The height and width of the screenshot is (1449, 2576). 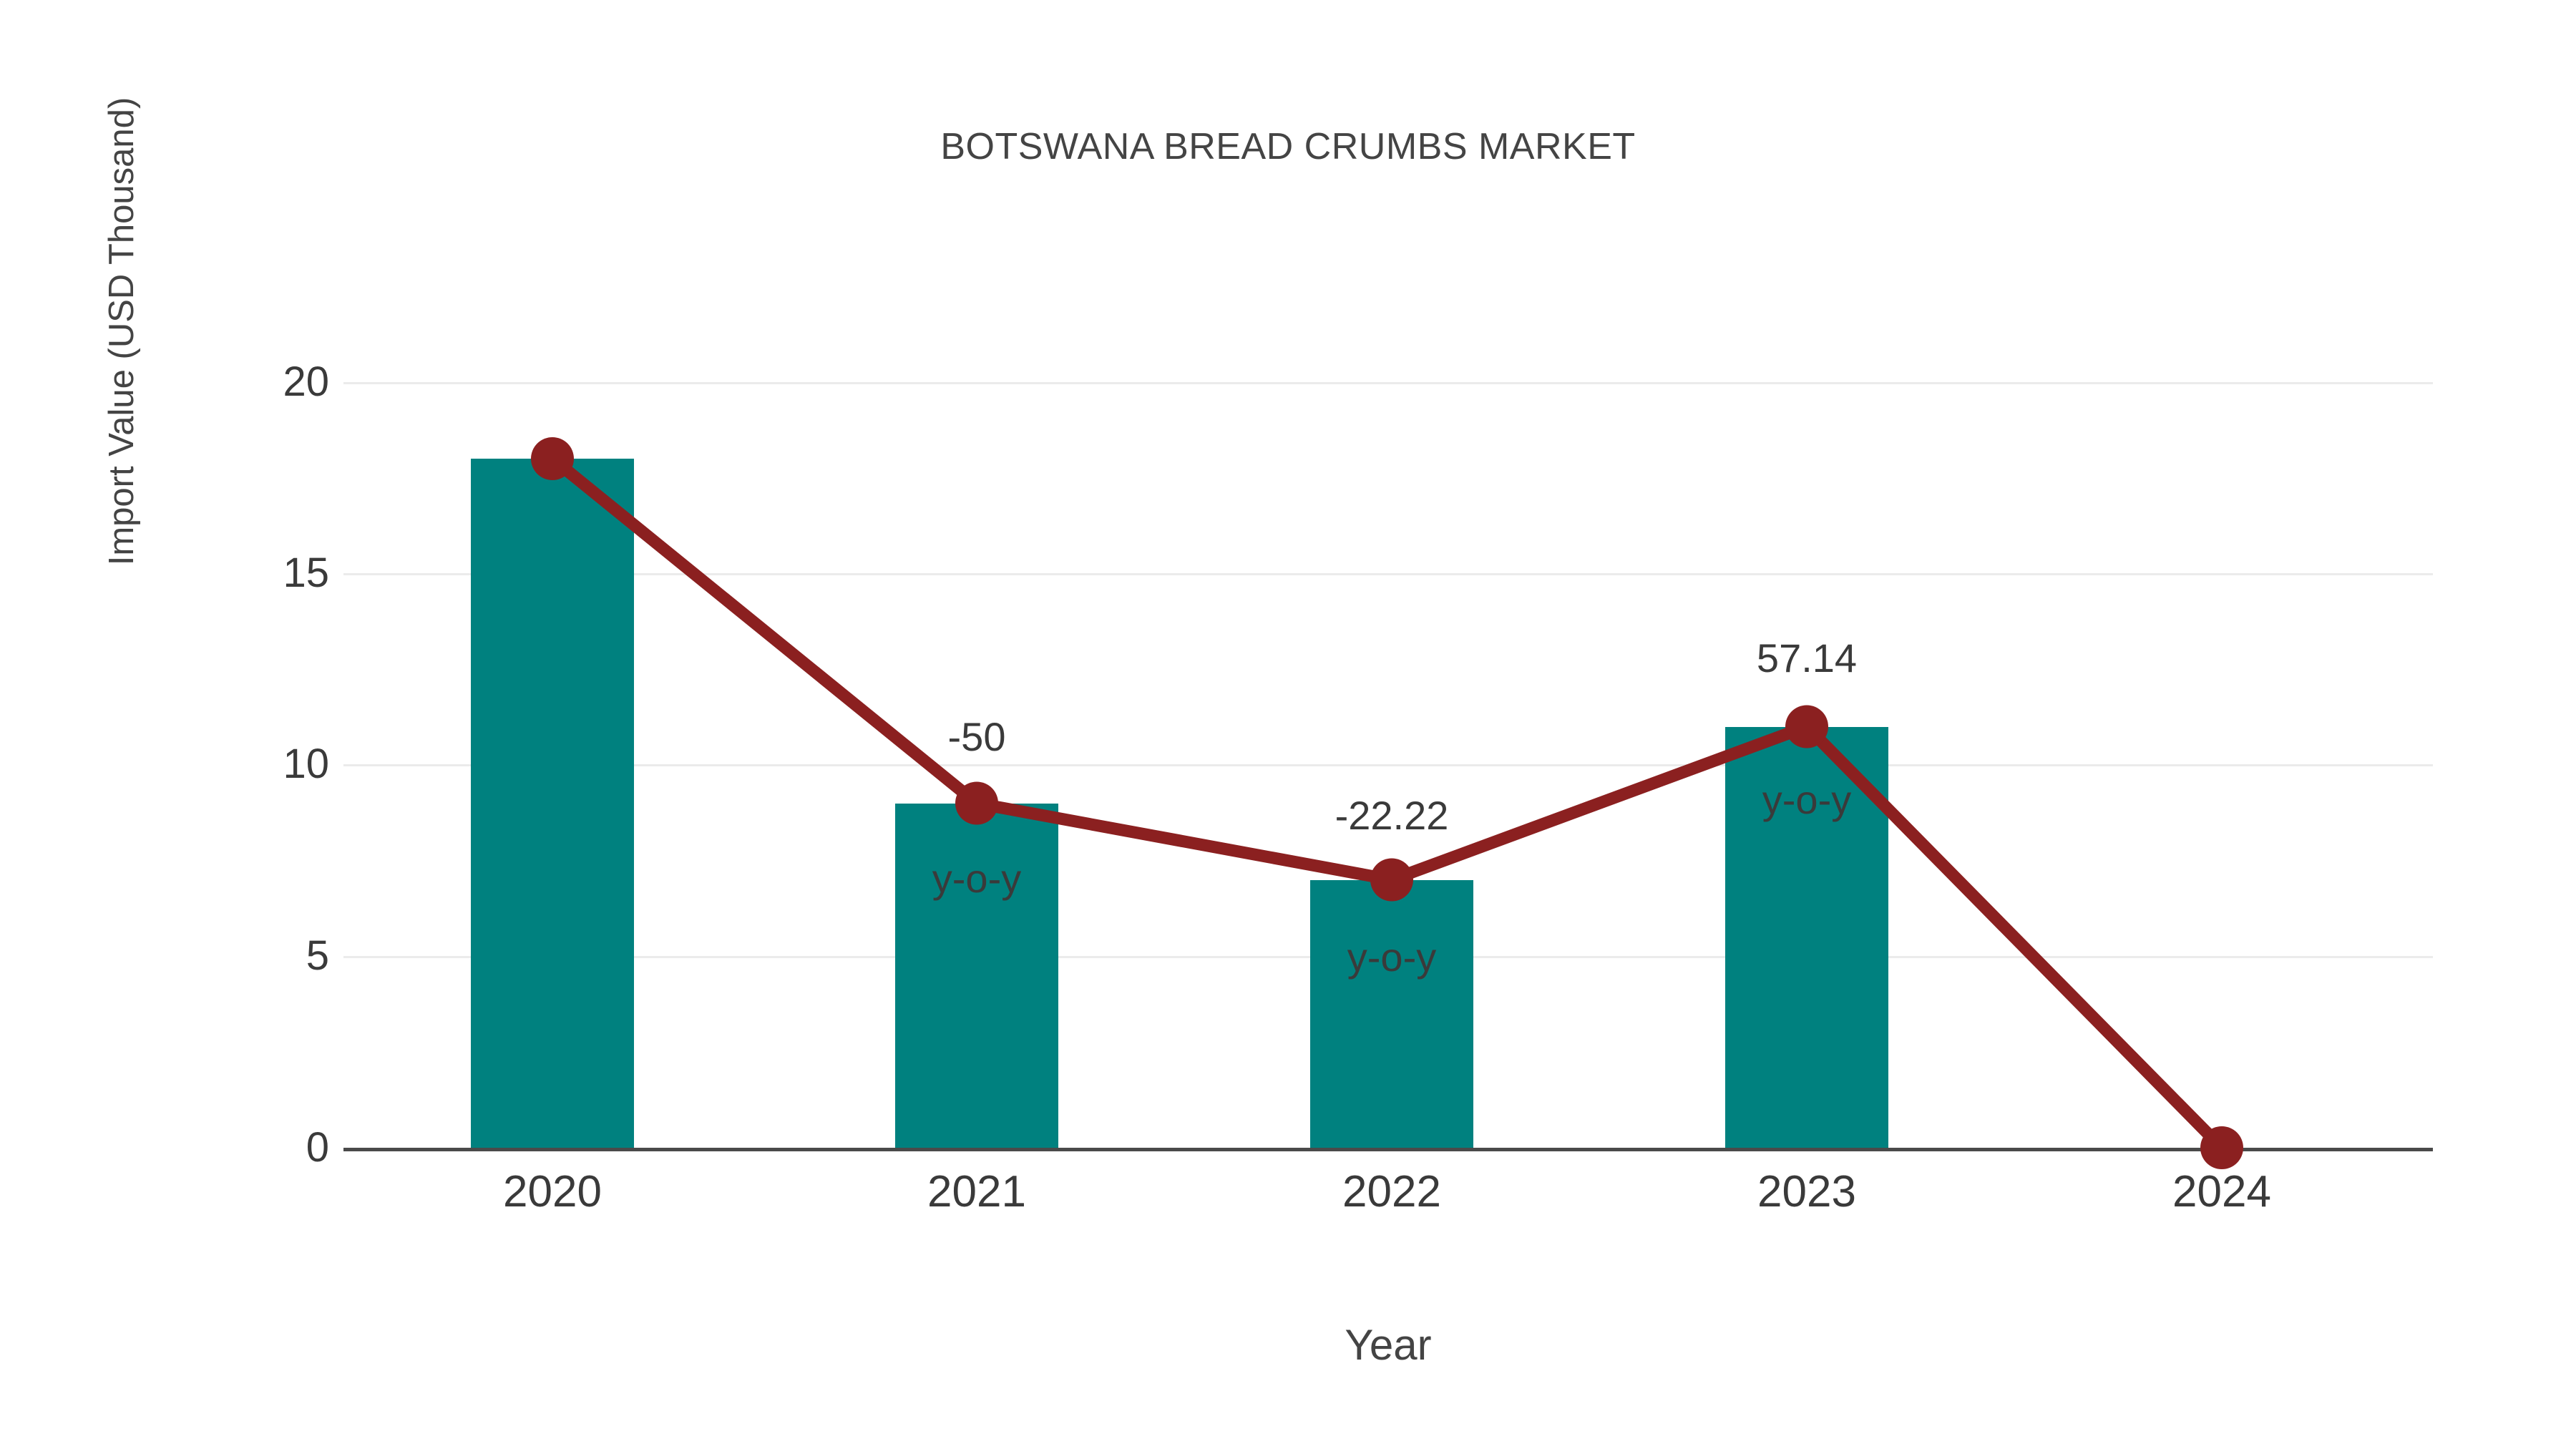 I want to click on annotation-2022: -22.22 y-o-y, so click(x=1392, y=887).